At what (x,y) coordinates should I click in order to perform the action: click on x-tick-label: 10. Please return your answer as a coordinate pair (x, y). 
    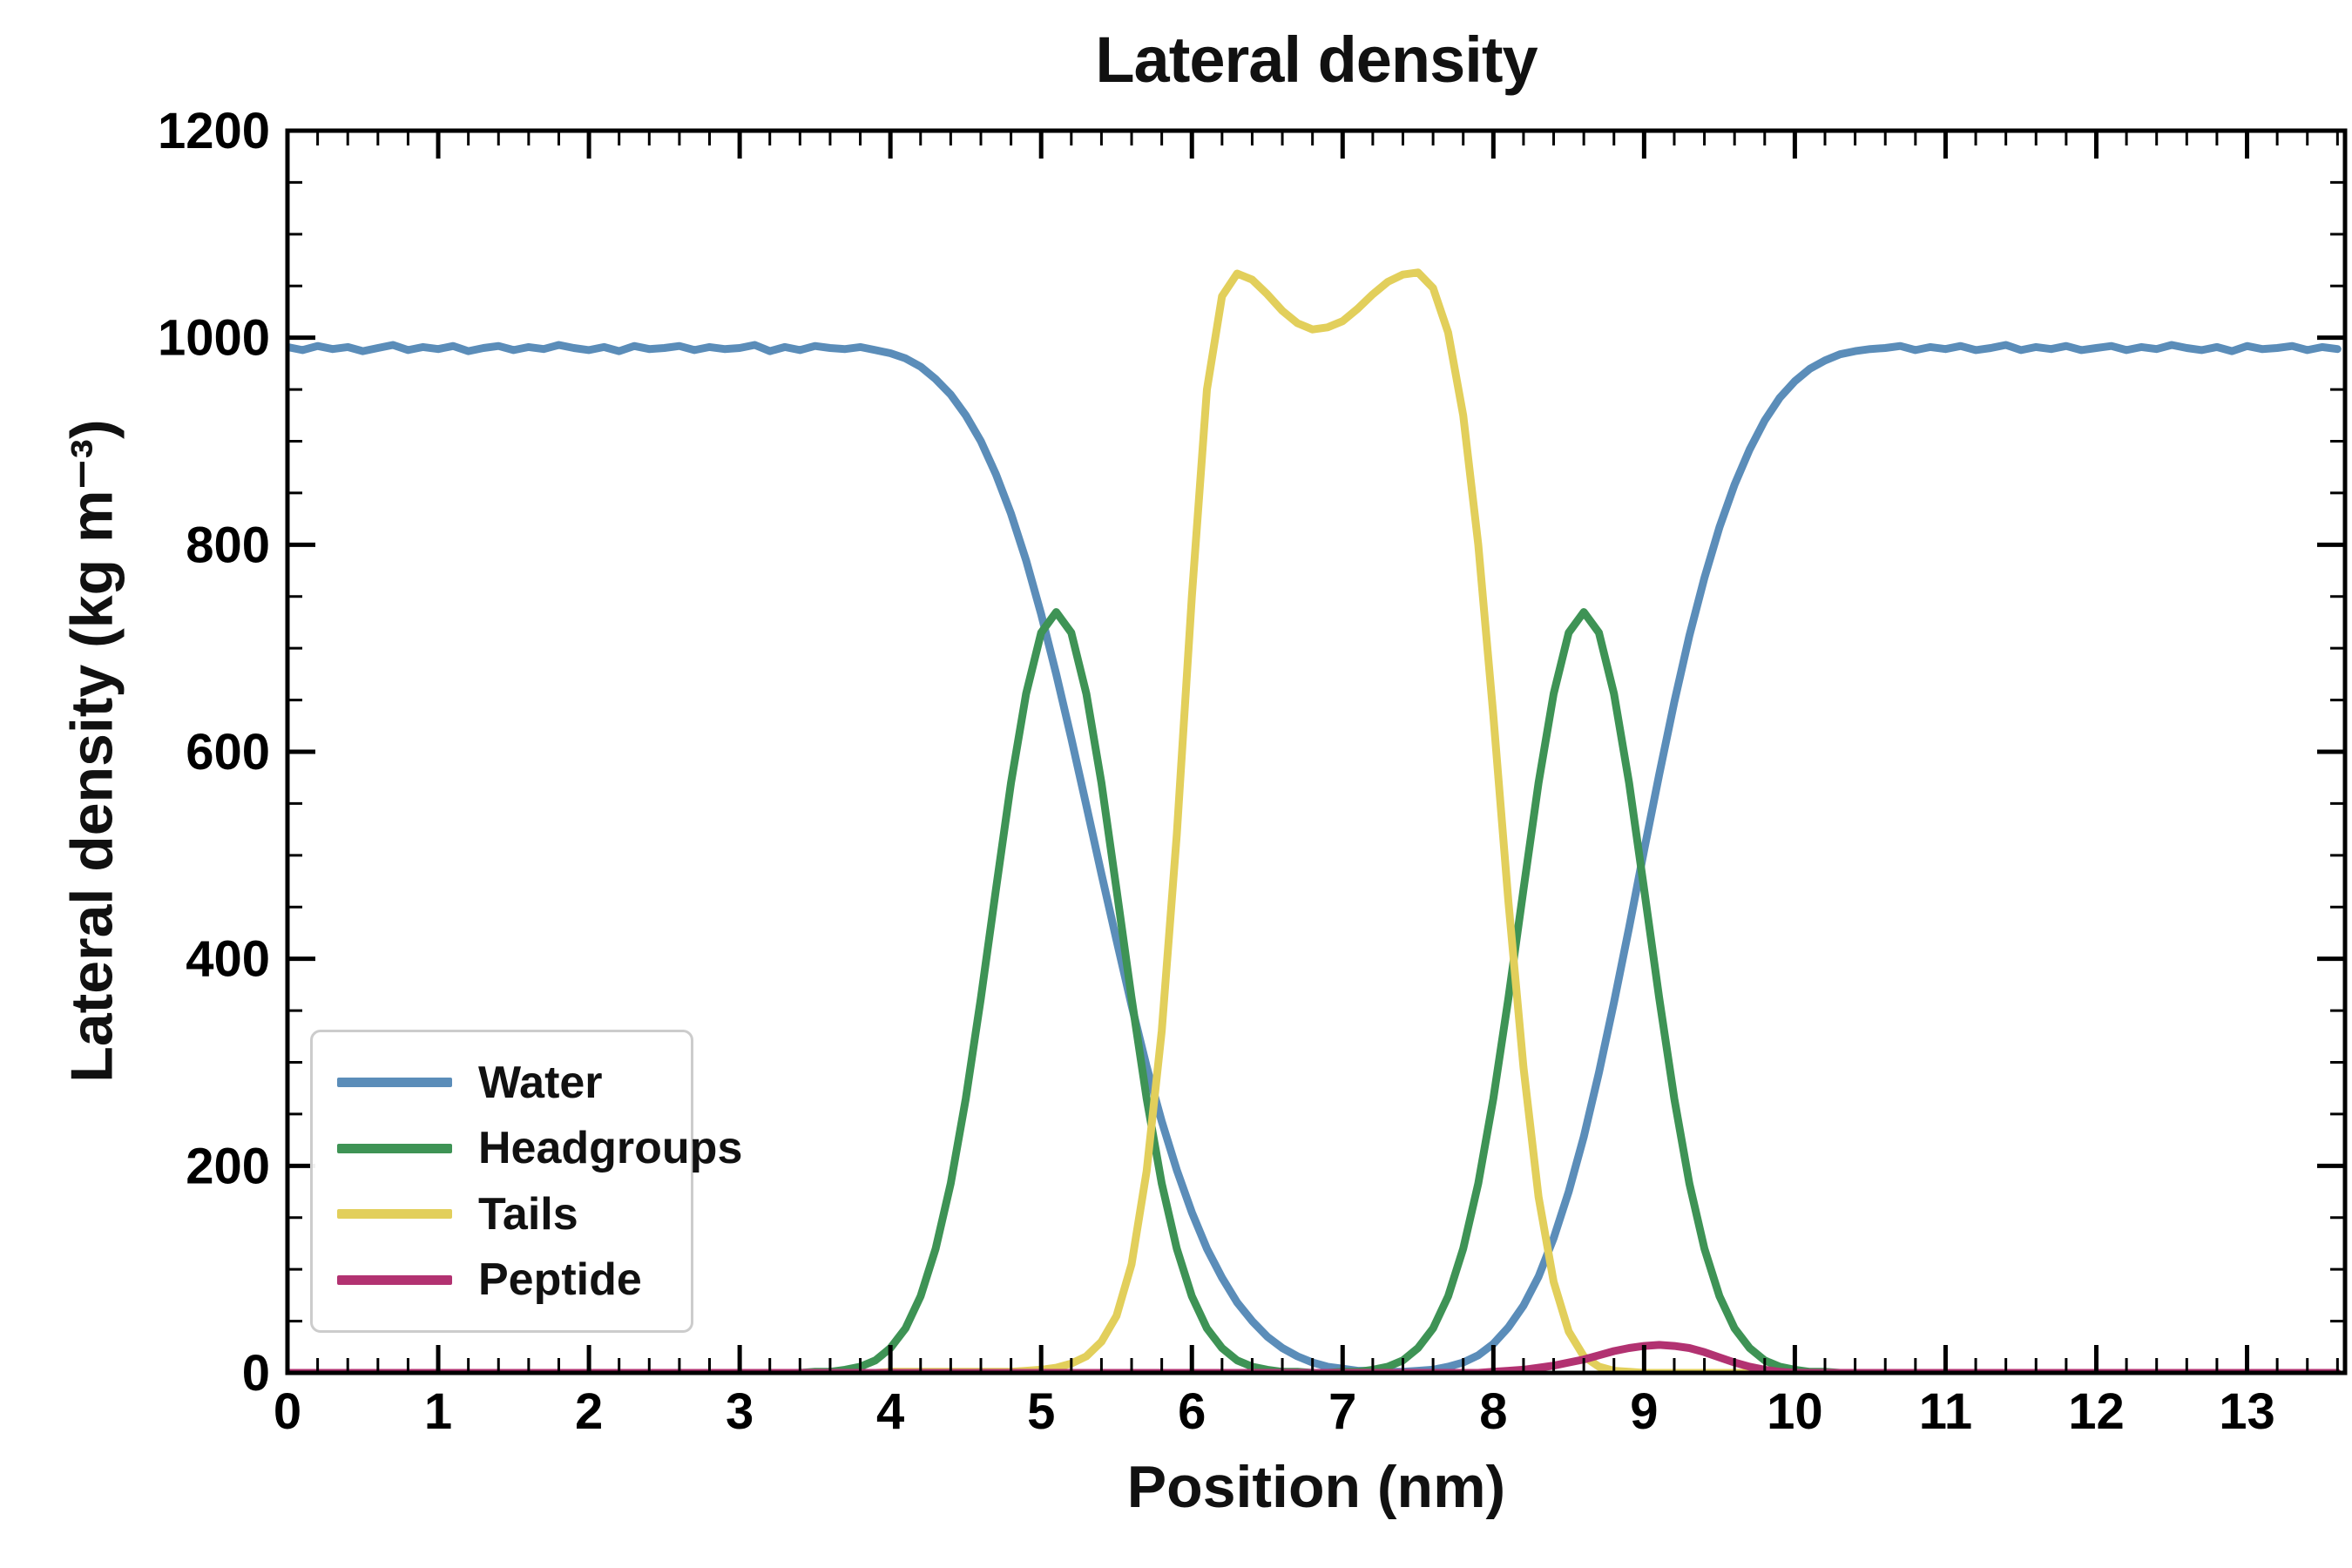
    Looking at the image, I should click on (1795, 1411).